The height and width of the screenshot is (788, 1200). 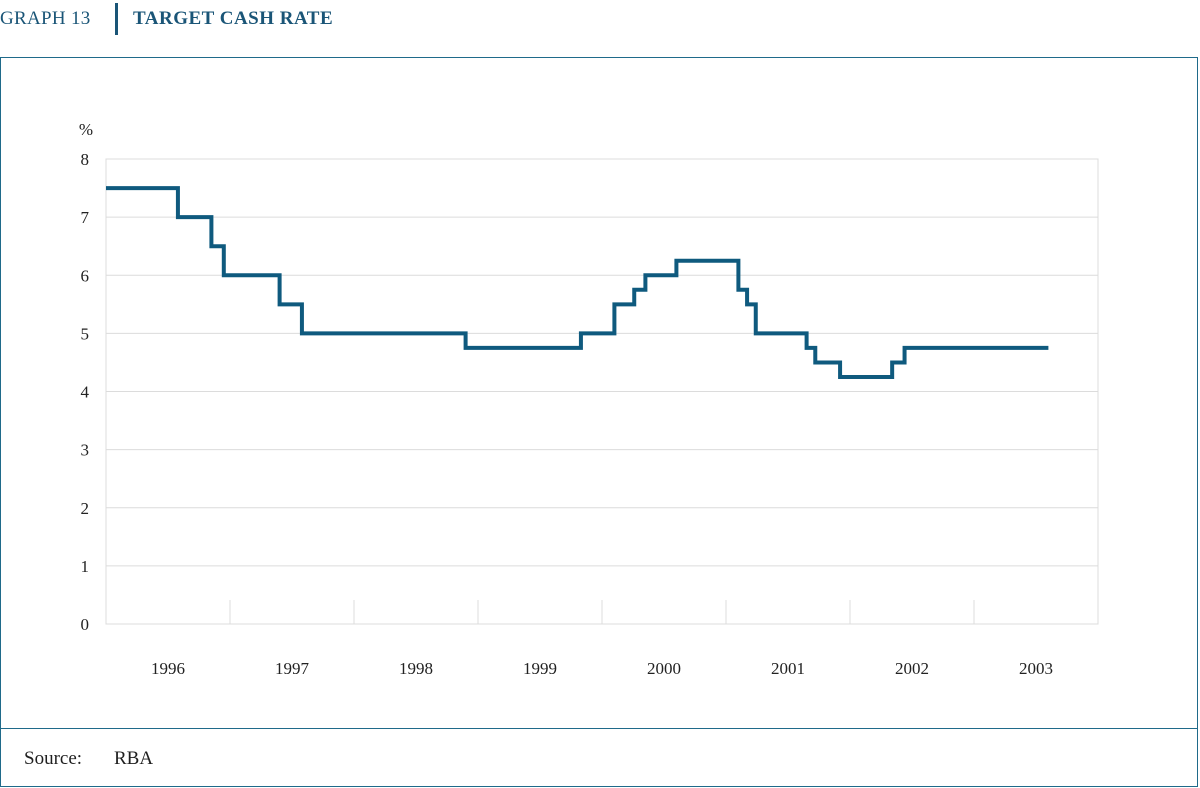 What do you see at coordinates (788, 668) in the screenshot?
I see `x-tick-label: 2001` at bounding box center [788, 668].